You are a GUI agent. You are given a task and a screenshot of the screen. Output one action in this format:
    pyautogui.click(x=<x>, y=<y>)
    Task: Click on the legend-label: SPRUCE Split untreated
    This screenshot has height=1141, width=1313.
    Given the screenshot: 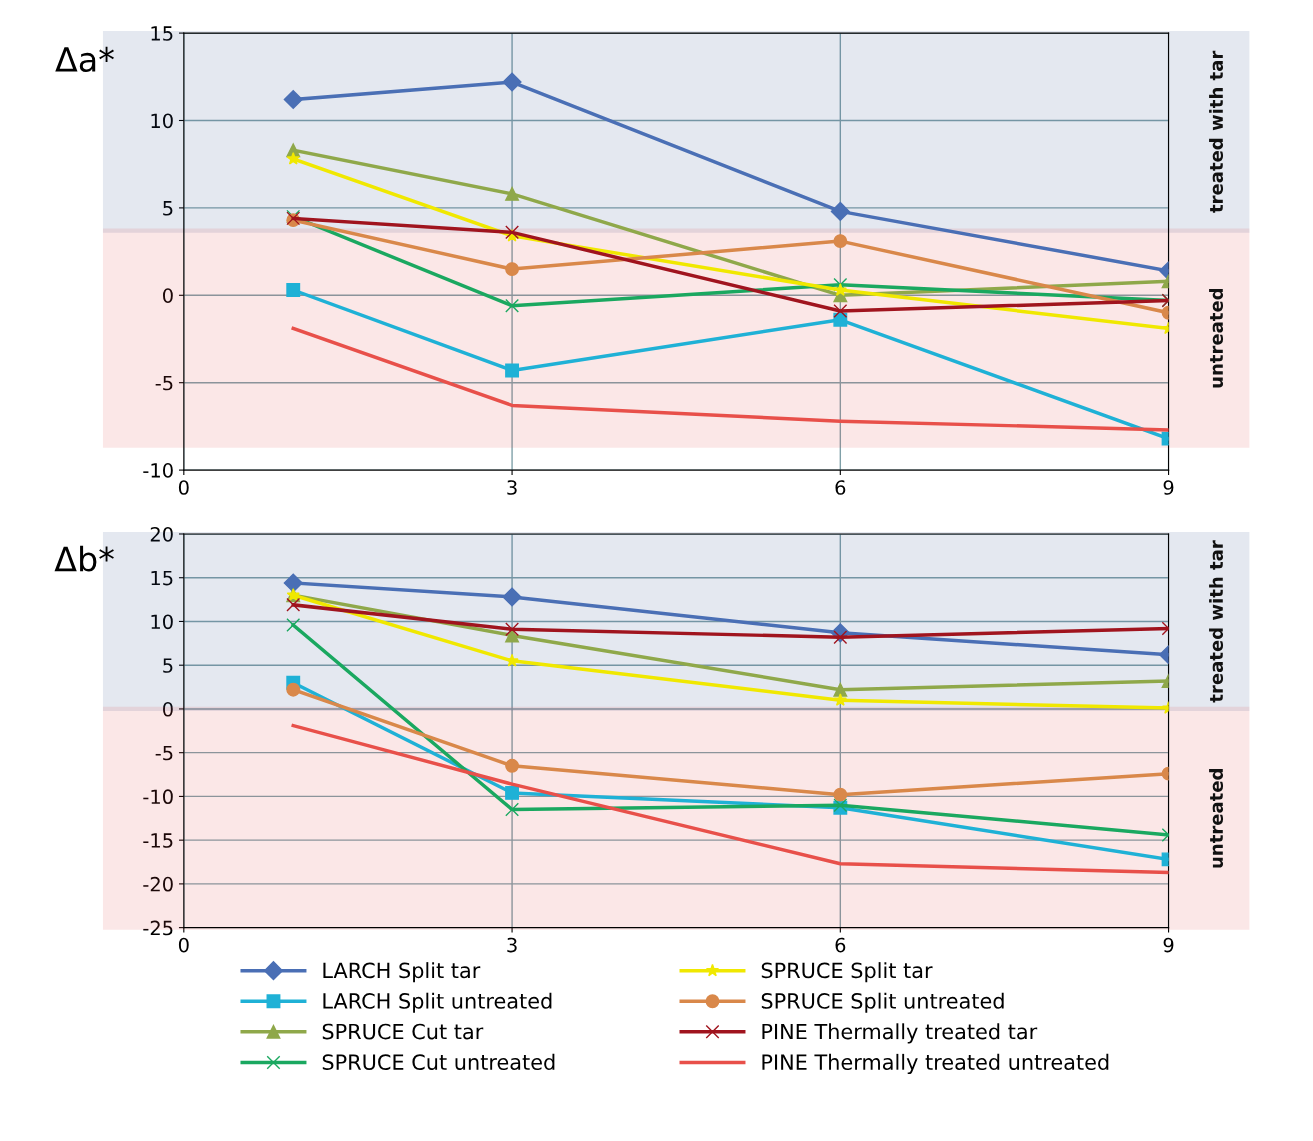 What is the action you would take?
    pyautogui.click(x=882, y=1002)
    